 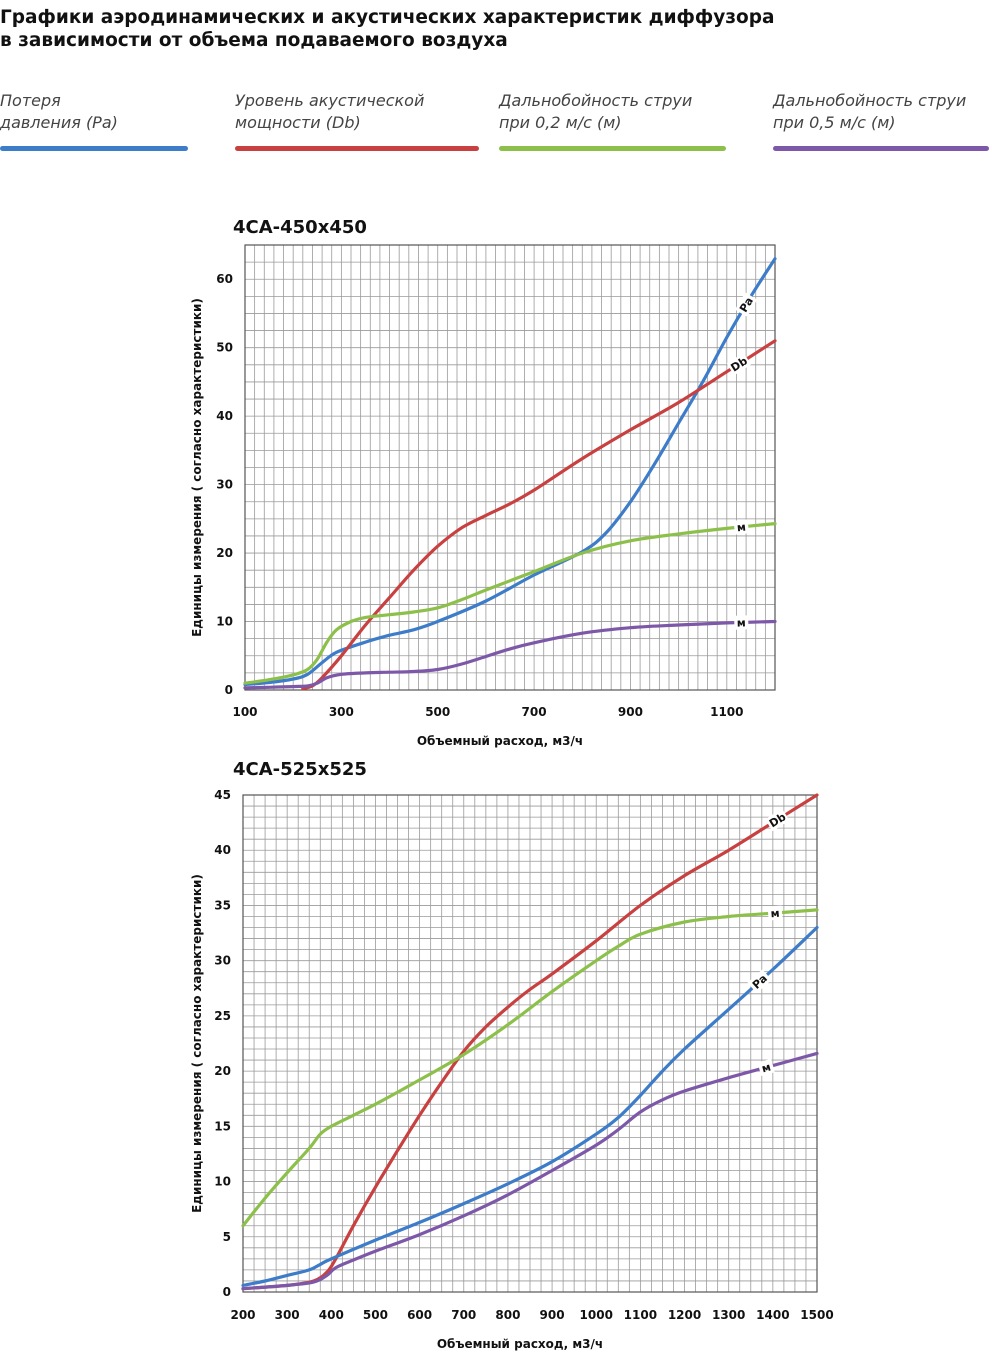 I want to click on x-tick-label: 1200, so click(x=684, y=1315).